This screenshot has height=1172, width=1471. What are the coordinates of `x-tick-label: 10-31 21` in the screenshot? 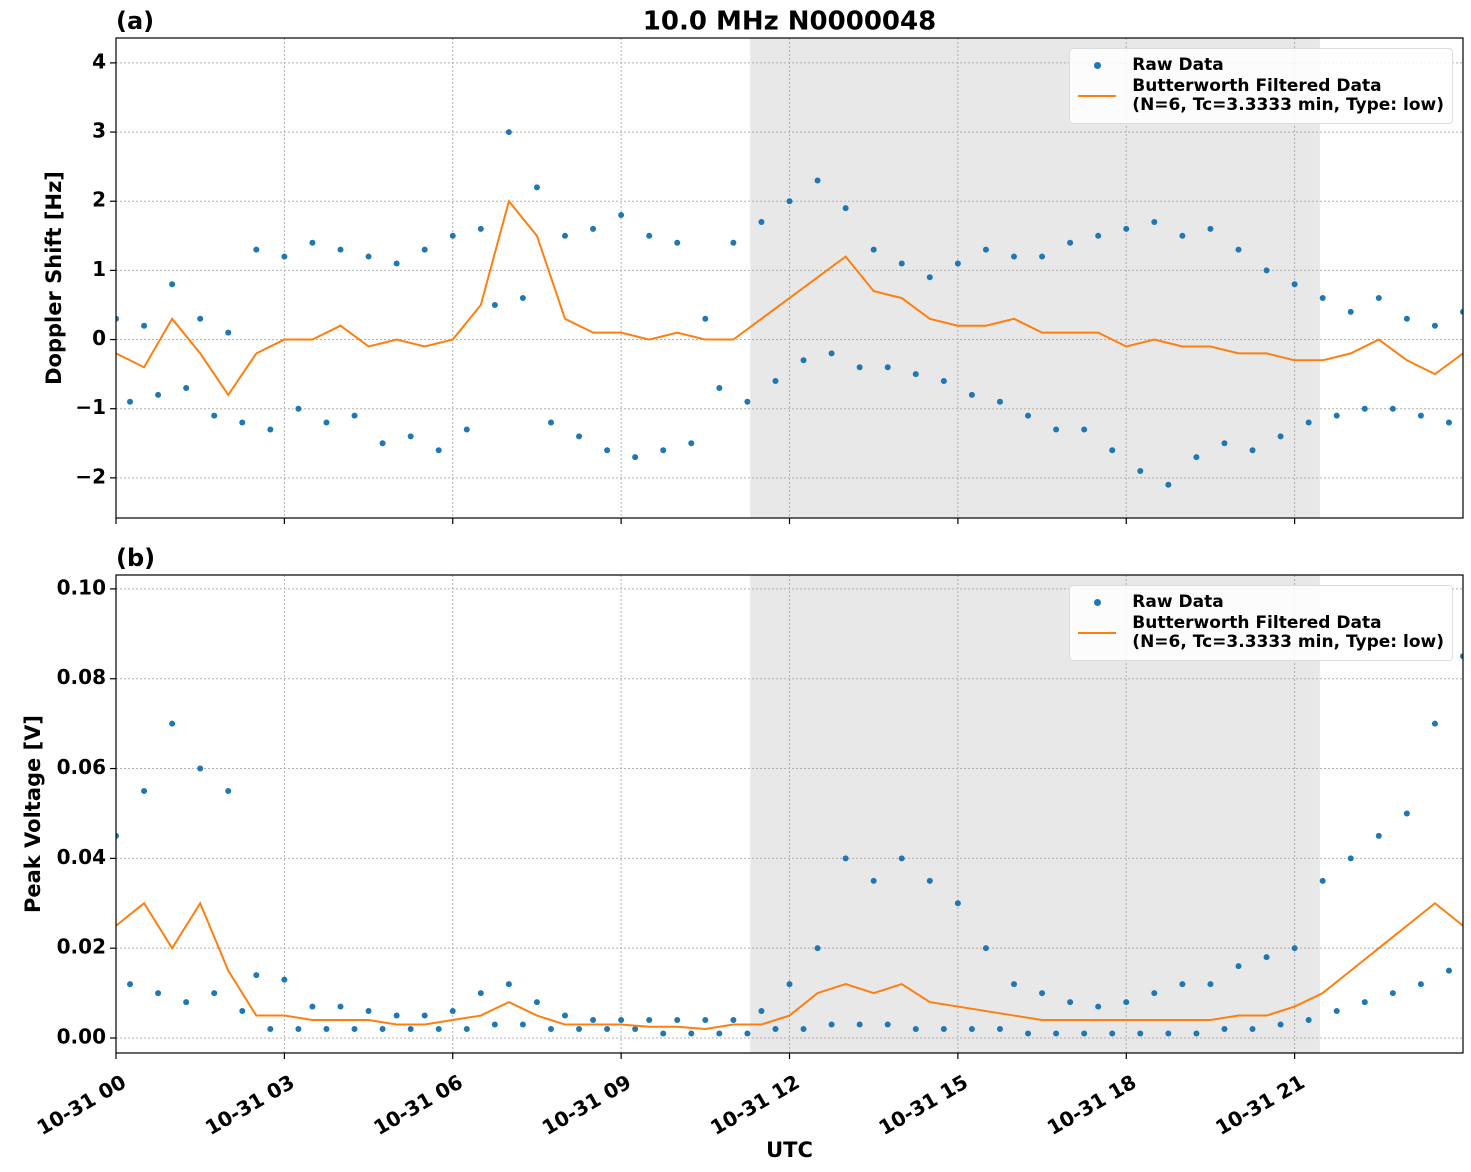 It's located at (1260, 1105).